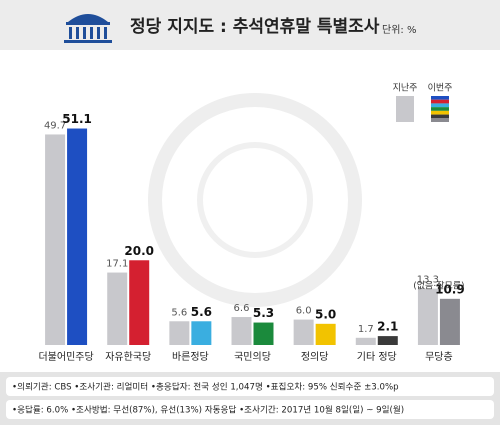 The width and height of the screenshot is (500, 425). What do you see at coordinates (263, 313) in the screenshot?
I see `value-label: 5.3` at bounding box center [263, 313].